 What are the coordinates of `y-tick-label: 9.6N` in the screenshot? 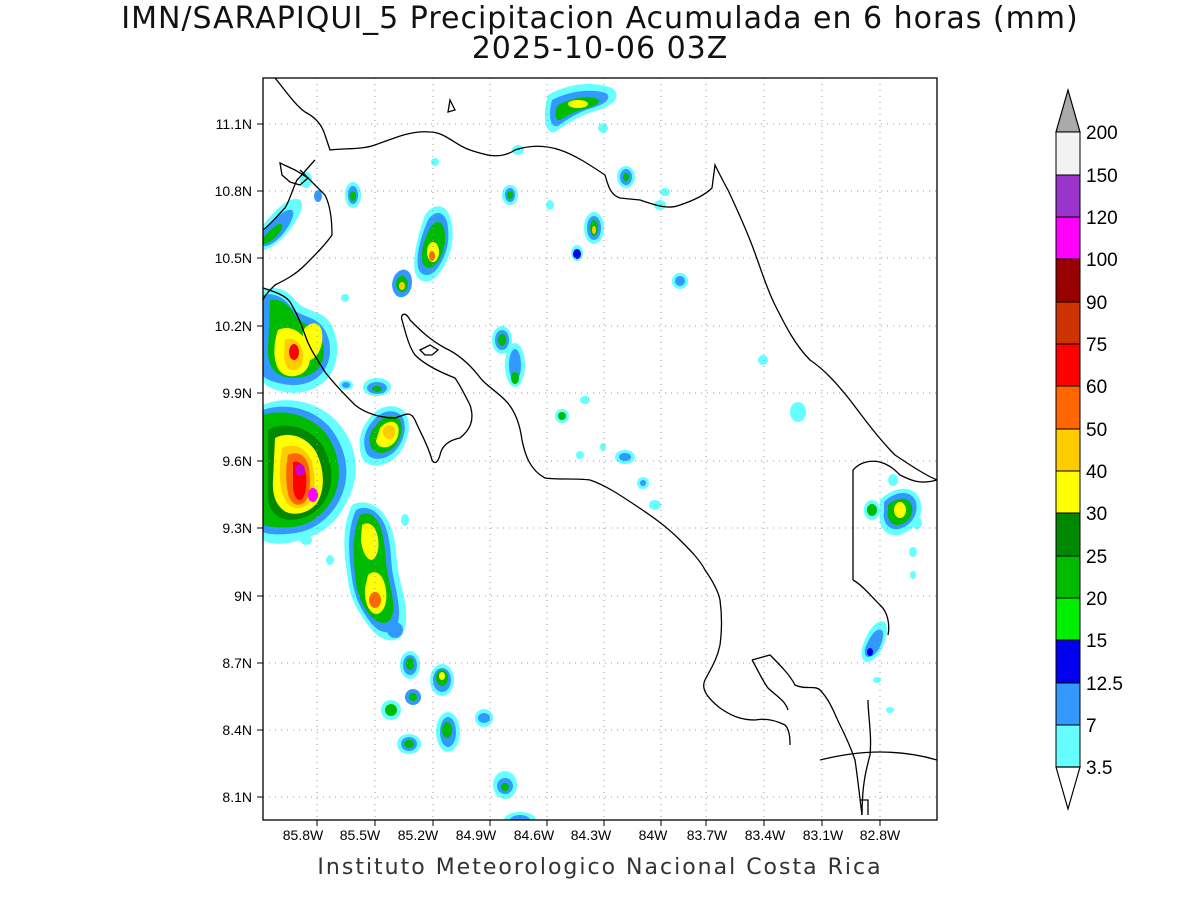 It's located at (237, 461).